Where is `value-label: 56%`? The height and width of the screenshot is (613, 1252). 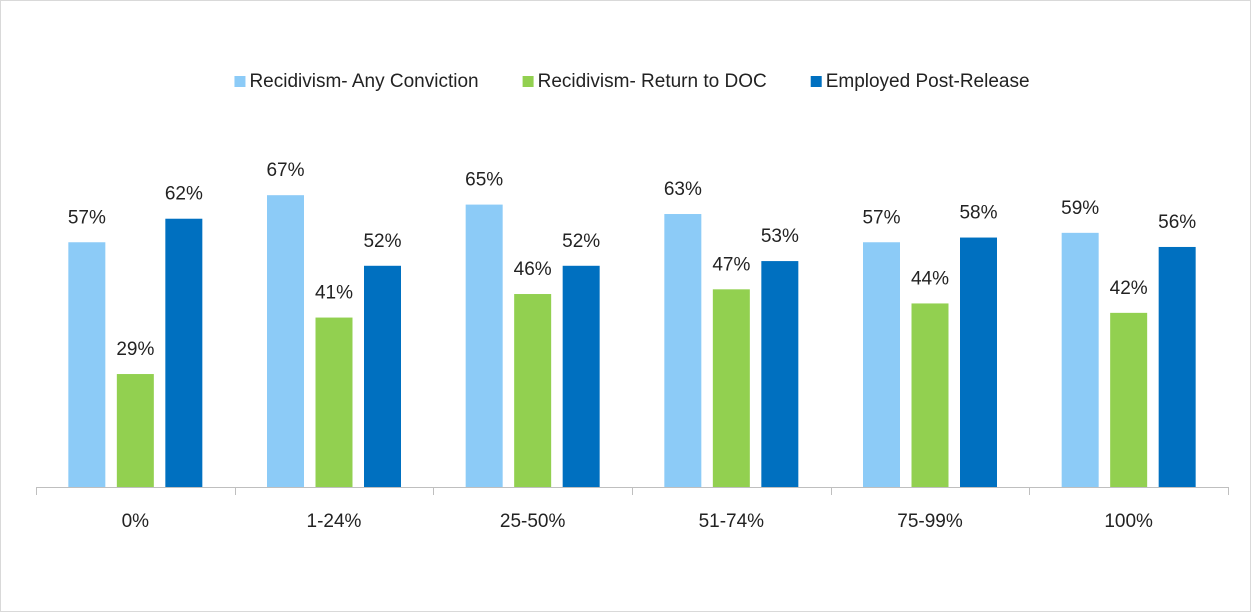
value-label: 56% is located at coordinates (1177, 222).